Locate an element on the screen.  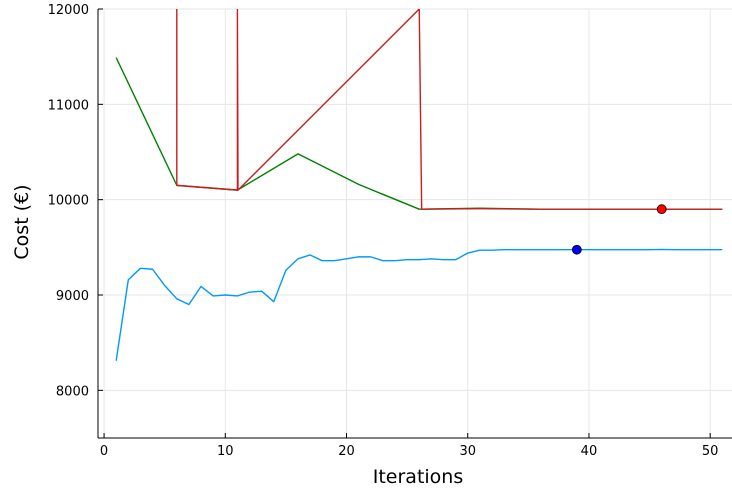
y-tick-label: 11000 is located at coordinates (68, 105).